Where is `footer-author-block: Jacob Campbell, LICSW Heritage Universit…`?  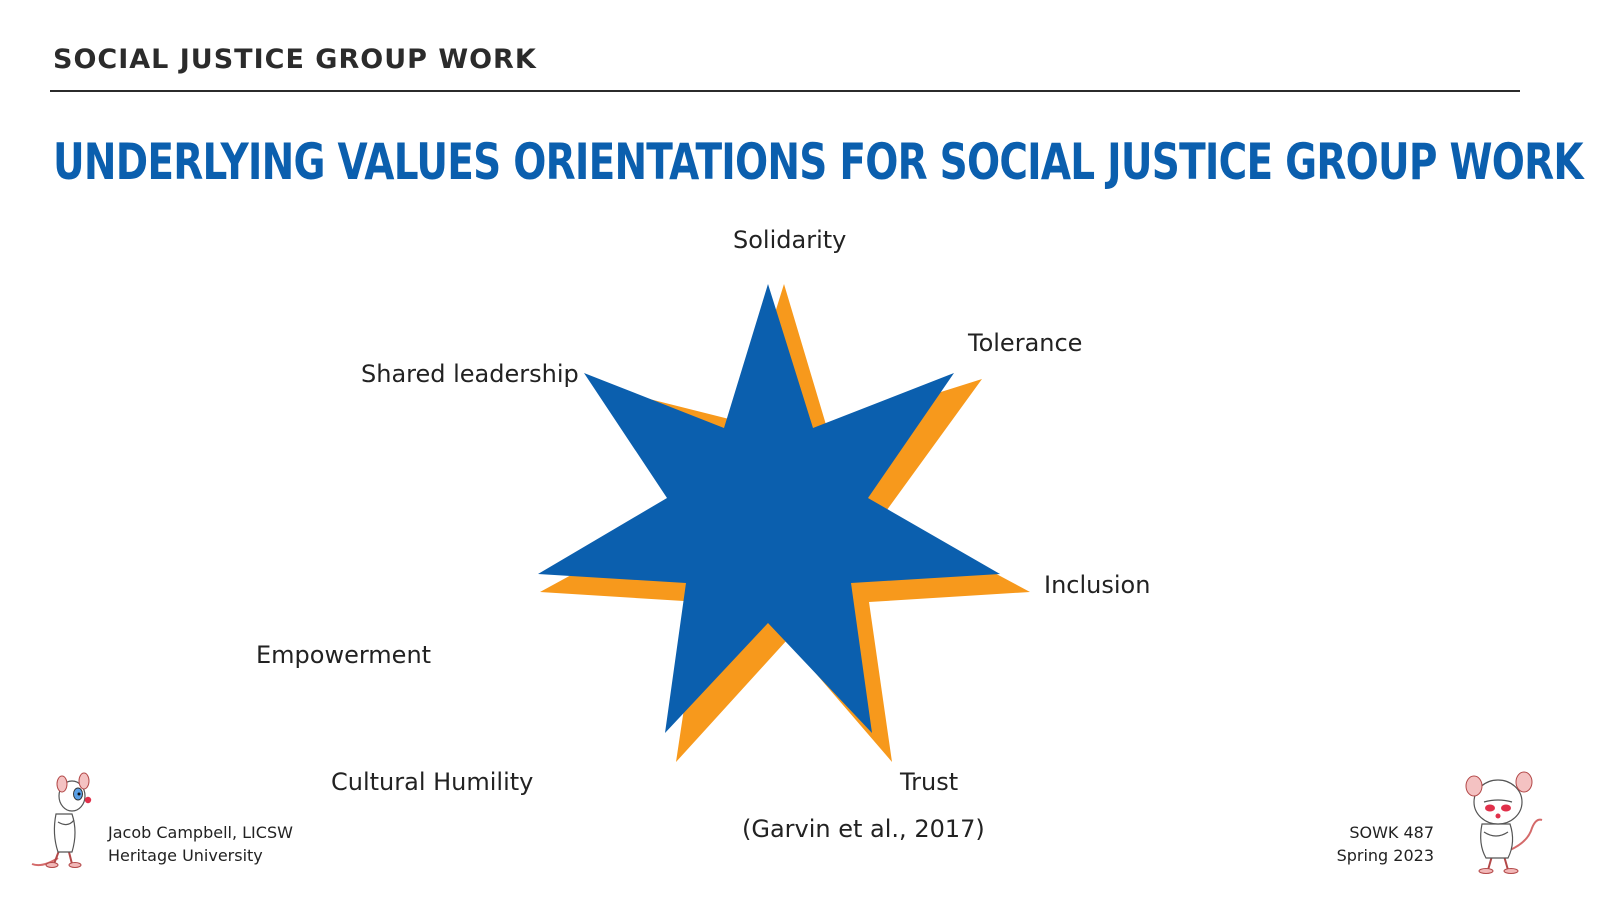 footer-author-block: Jacob Campbell, LICSW Heritage Universit… is located at coordinates (200, 844).